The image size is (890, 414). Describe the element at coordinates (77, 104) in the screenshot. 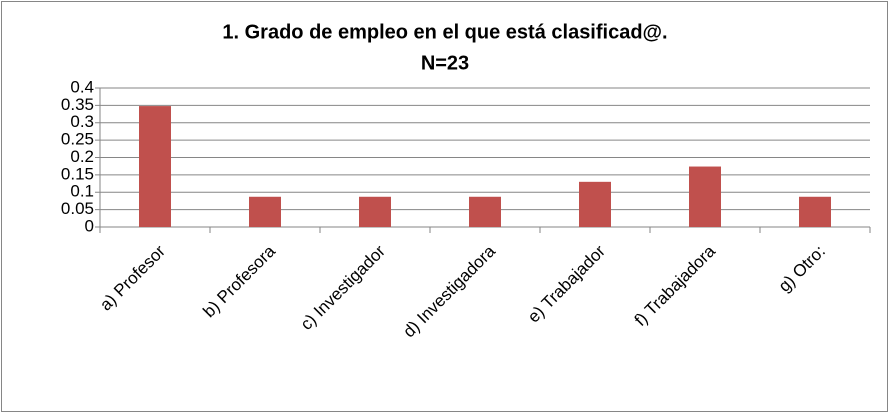

I see `y-tick-label: 0.35` at that location.